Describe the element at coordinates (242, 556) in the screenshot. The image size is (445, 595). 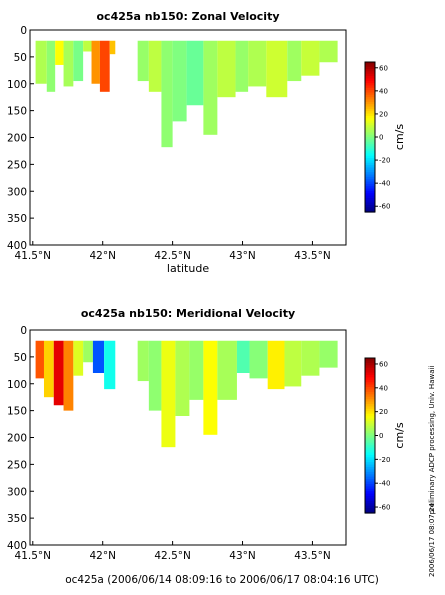
I see `x-tick-label: 43°N` at that location.